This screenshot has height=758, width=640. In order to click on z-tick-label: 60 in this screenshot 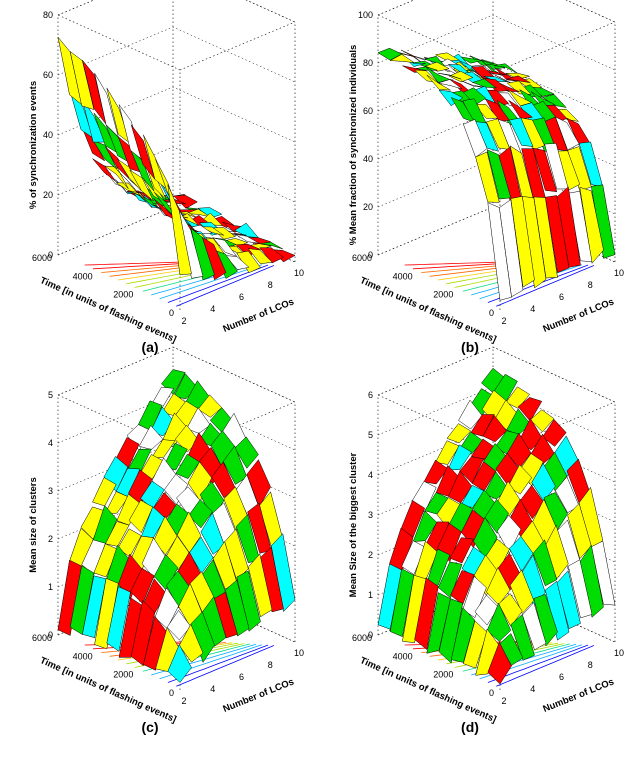, I will do `click(48, 75)`.